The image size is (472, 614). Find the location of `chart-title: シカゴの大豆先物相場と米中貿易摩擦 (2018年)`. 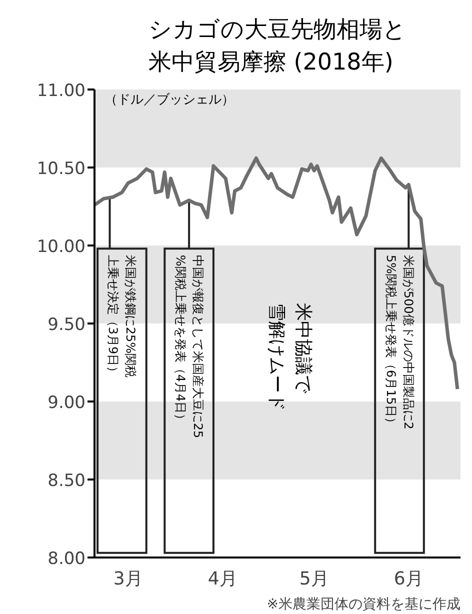

chart-title: シカゴの大豆先物相場と米中貿易摩擦 (2018年) is located at coordinates (277, 46).